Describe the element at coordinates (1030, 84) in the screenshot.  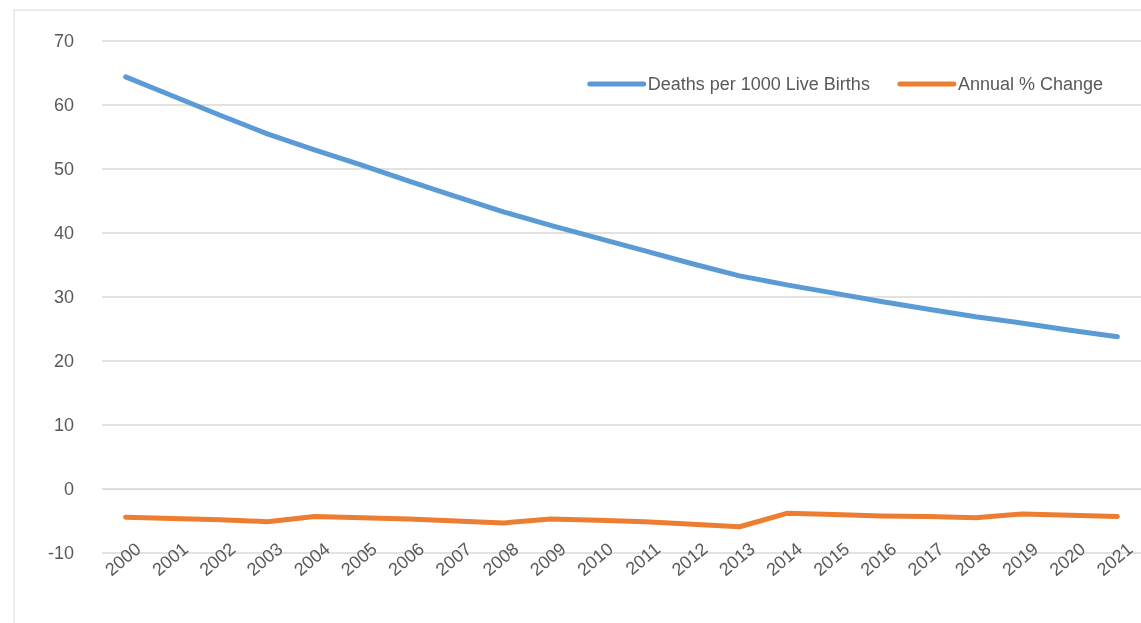
I see `legend-label: Annual % Change` at that location.